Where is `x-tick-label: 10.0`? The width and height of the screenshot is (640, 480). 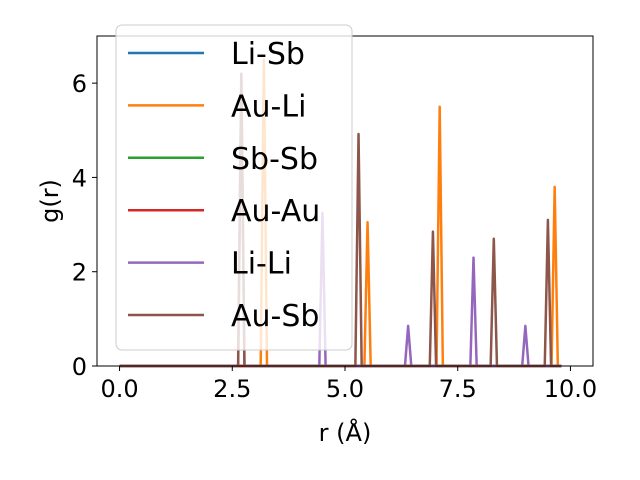
x-tick-label: 10.0 is located at coordinates (570, 389).